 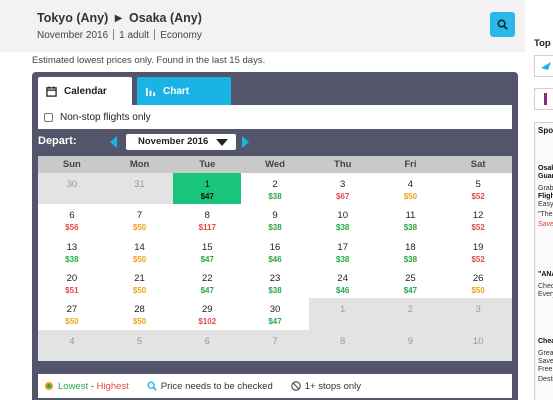 I want to click on weekday-label: Wed, so click(x=275, y=164).